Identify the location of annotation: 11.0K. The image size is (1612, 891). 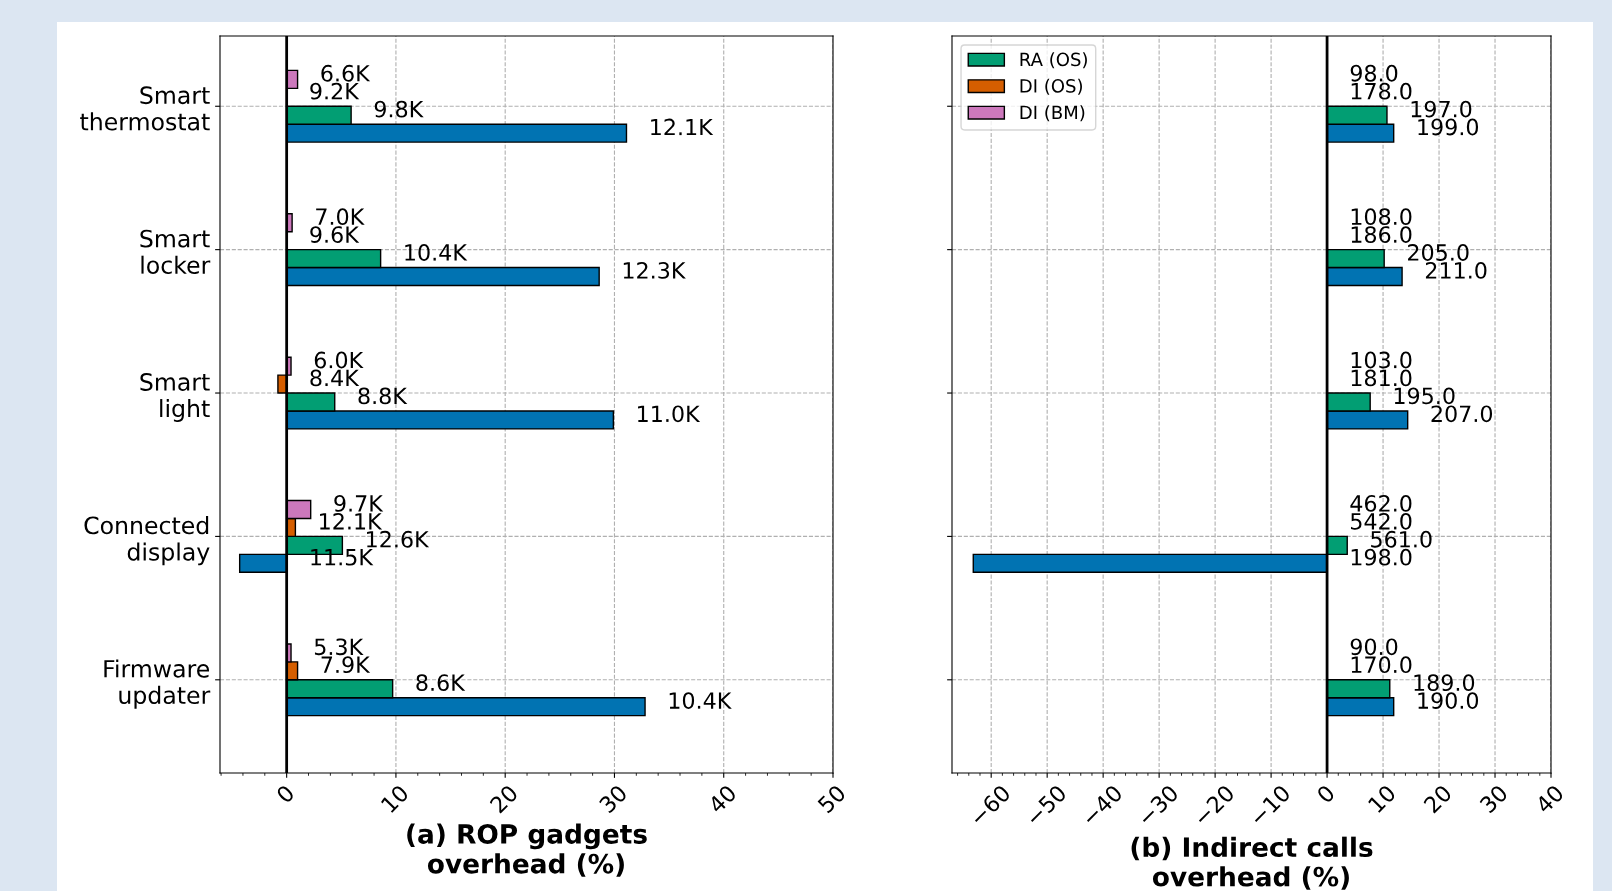
(669, 414).